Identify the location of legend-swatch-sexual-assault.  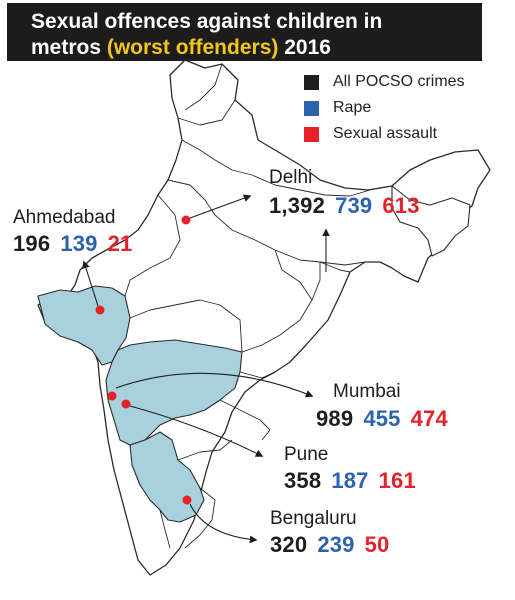
(311, 134).